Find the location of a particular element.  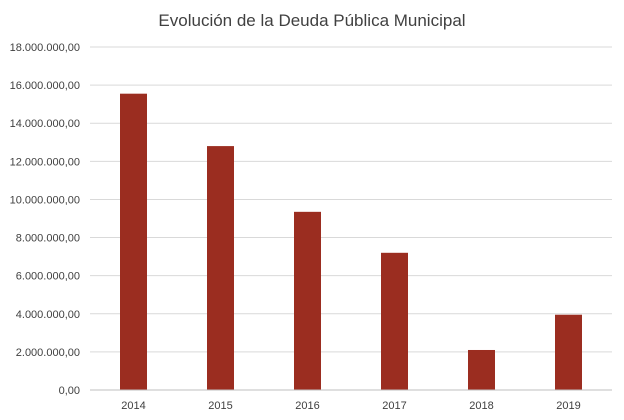

y-tick-label: 10.000.000,00 is located at coordinates (45, 200).